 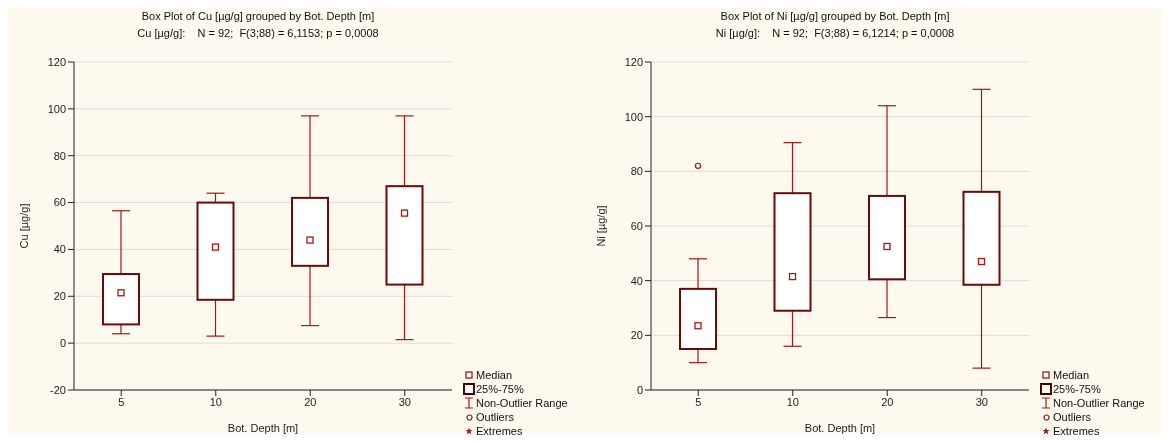 I want to click on y-tick-label: -20, so click(x=58, y=389).